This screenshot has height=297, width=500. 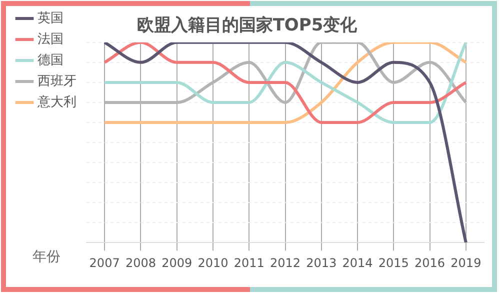 What do you see at coordinates (285, 263) in the screenshot?
I see `x-tick-label: 2012` at bounding box center [285, 263].